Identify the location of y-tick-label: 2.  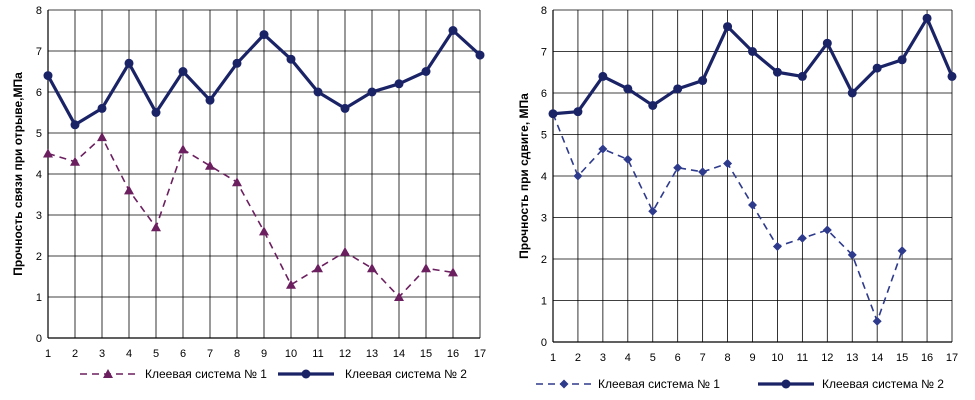
(39, 257).